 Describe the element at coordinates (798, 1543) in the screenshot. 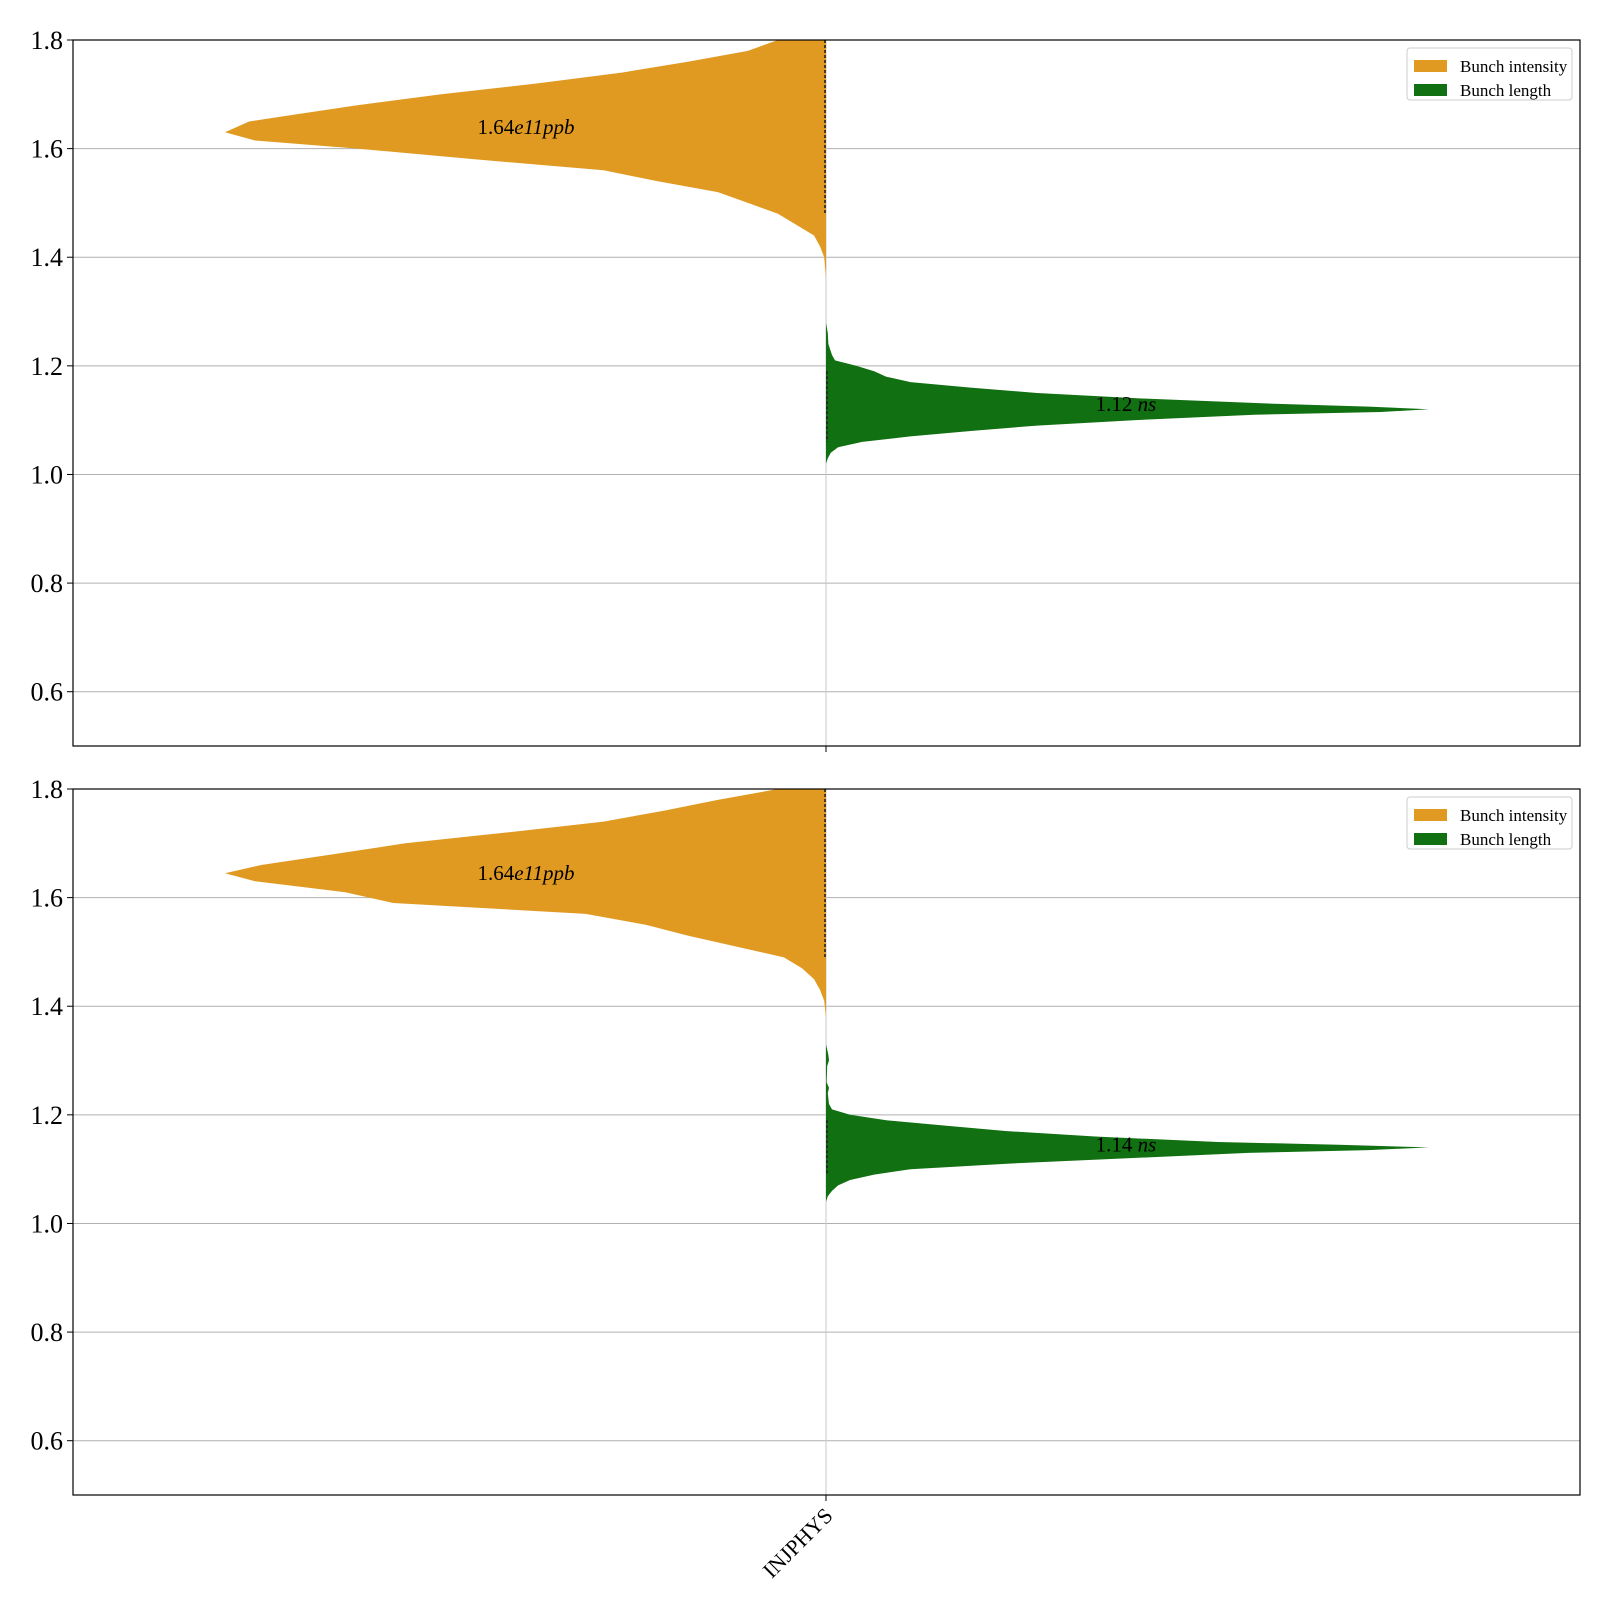

I see `x-tick-label: INJPHYS` at that location.